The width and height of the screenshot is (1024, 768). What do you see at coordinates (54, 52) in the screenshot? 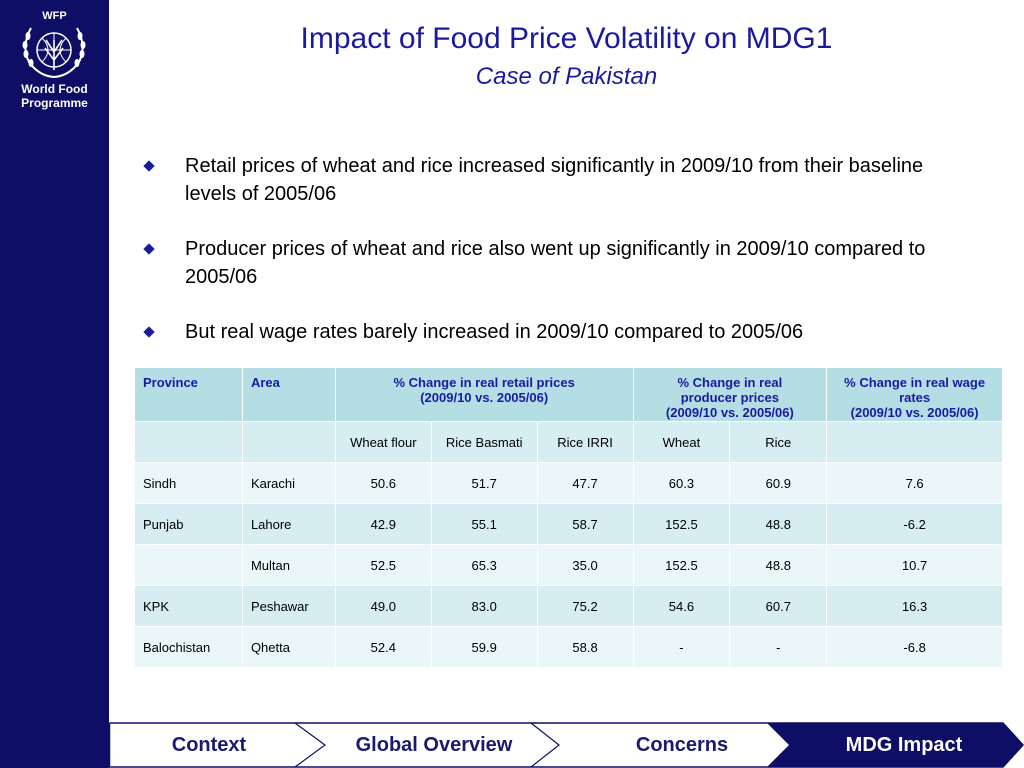
I see `wfp-emblem-icon` at bounding box center [54, 52].